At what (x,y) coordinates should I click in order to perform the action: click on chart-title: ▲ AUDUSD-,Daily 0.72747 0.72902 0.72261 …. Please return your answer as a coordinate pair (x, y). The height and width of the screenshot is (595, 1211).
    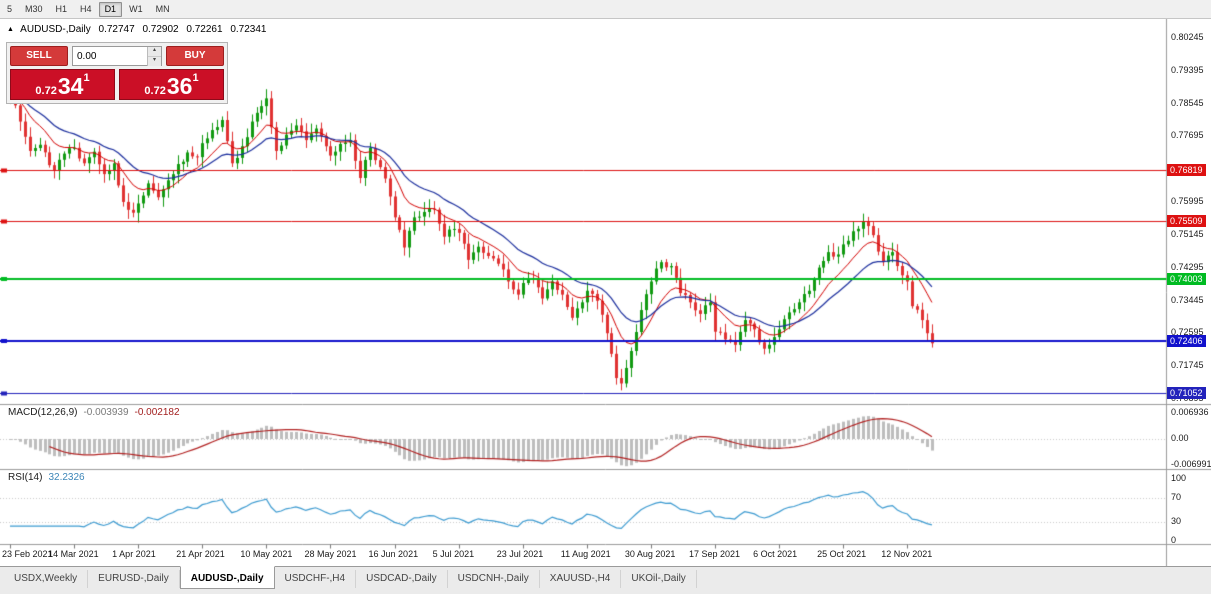
    Looking at the image, I should click on (136, 29).